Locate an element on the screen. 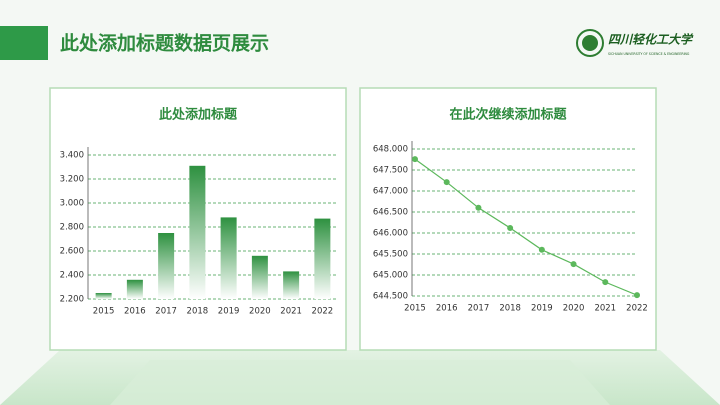 This screenshot has width=720, height=405. header-block is located at coordinates (24, 43).